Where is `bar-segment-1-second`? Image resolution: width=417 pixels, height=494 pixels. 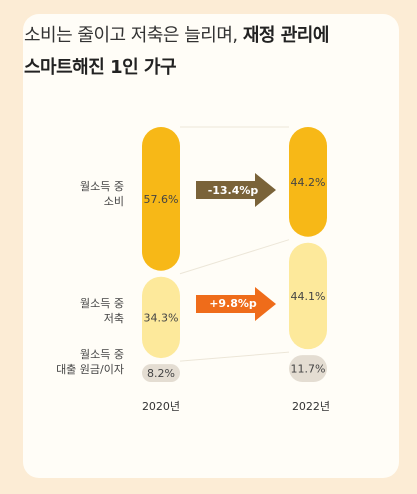
bar-segment-1-second is located at coordinates (308, 182).